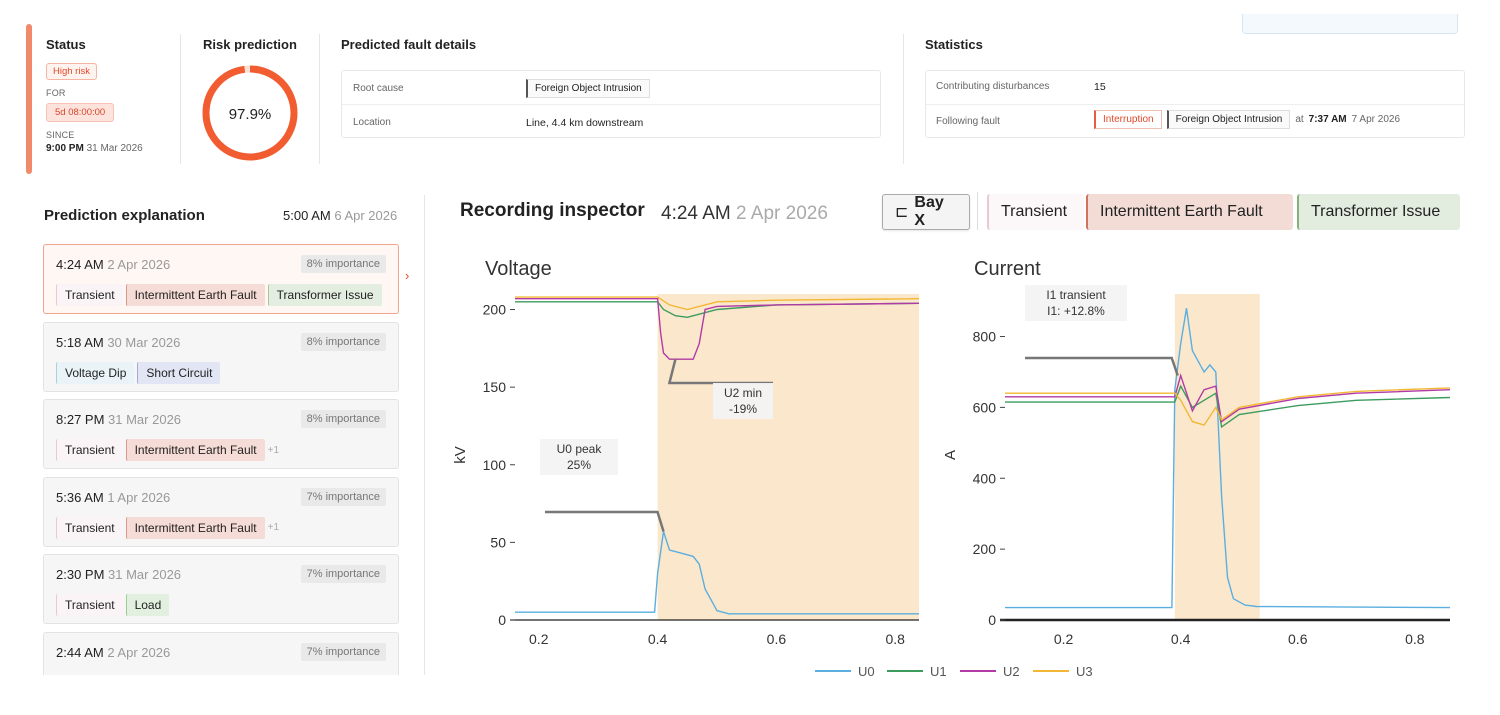 The image size is (1500, 715). I want to click on statistics-title: Statistics, so click(954, 44).